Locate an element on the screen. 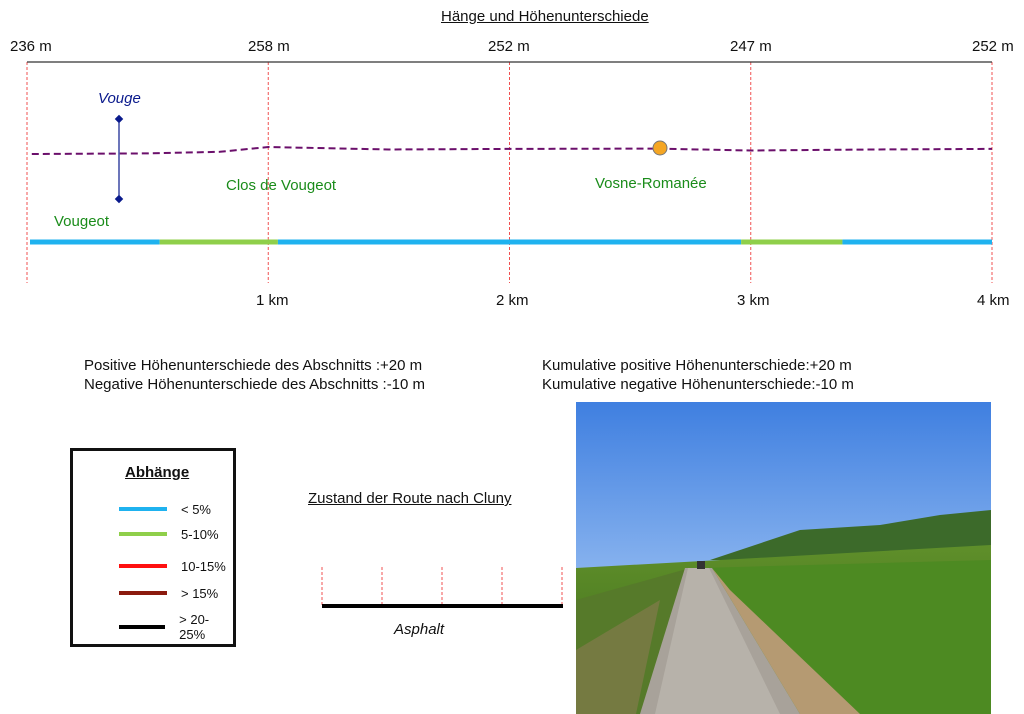 The image size is (1024, 714). route-title: Zustand der Route nach Cluny is located at coordinates (410, 498).